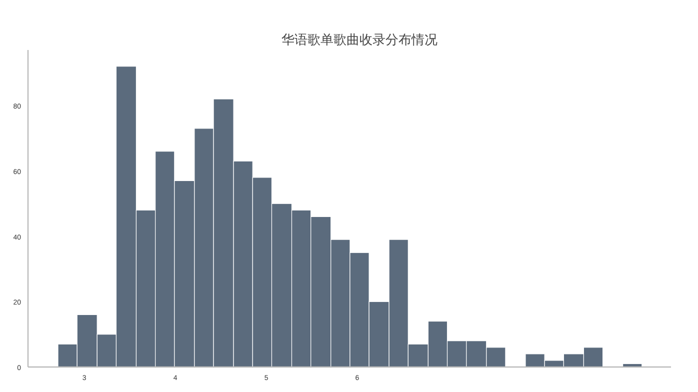 The image size is (698, 392). What do you see at coordinates (360, 39) in the screenshot?
I see `chart-title: 华语歌单歌曲收录分布情况` at bounding box center [360, 39].